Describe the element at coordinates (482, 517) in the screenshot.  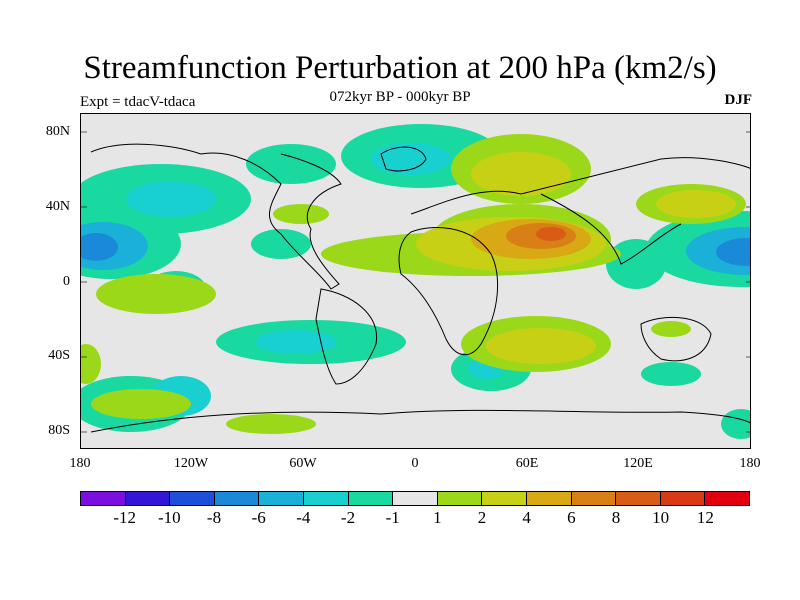
I see `colorbar-label: 2` at that location.